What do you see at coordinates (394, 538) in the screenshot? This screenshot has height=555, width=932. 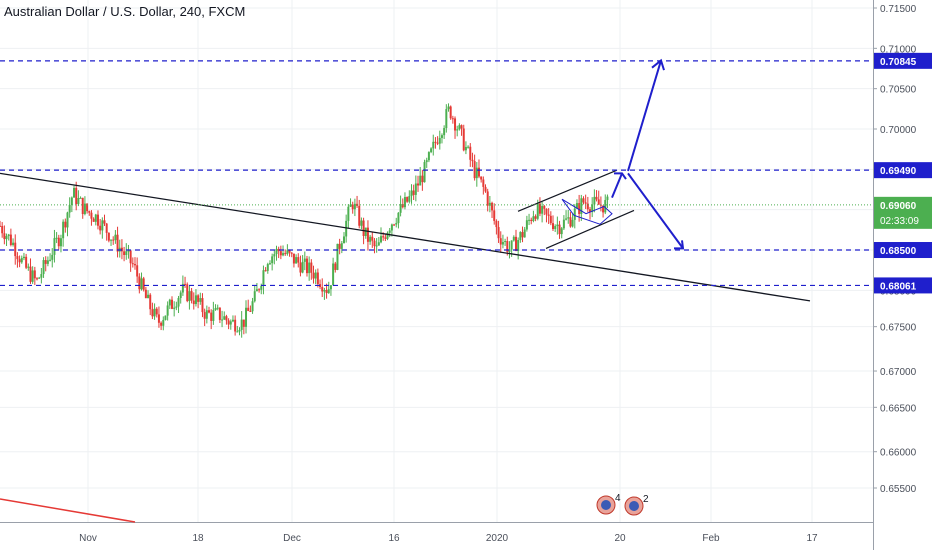 I see `x-tick-label: 16` at bounding box center [394, 538].